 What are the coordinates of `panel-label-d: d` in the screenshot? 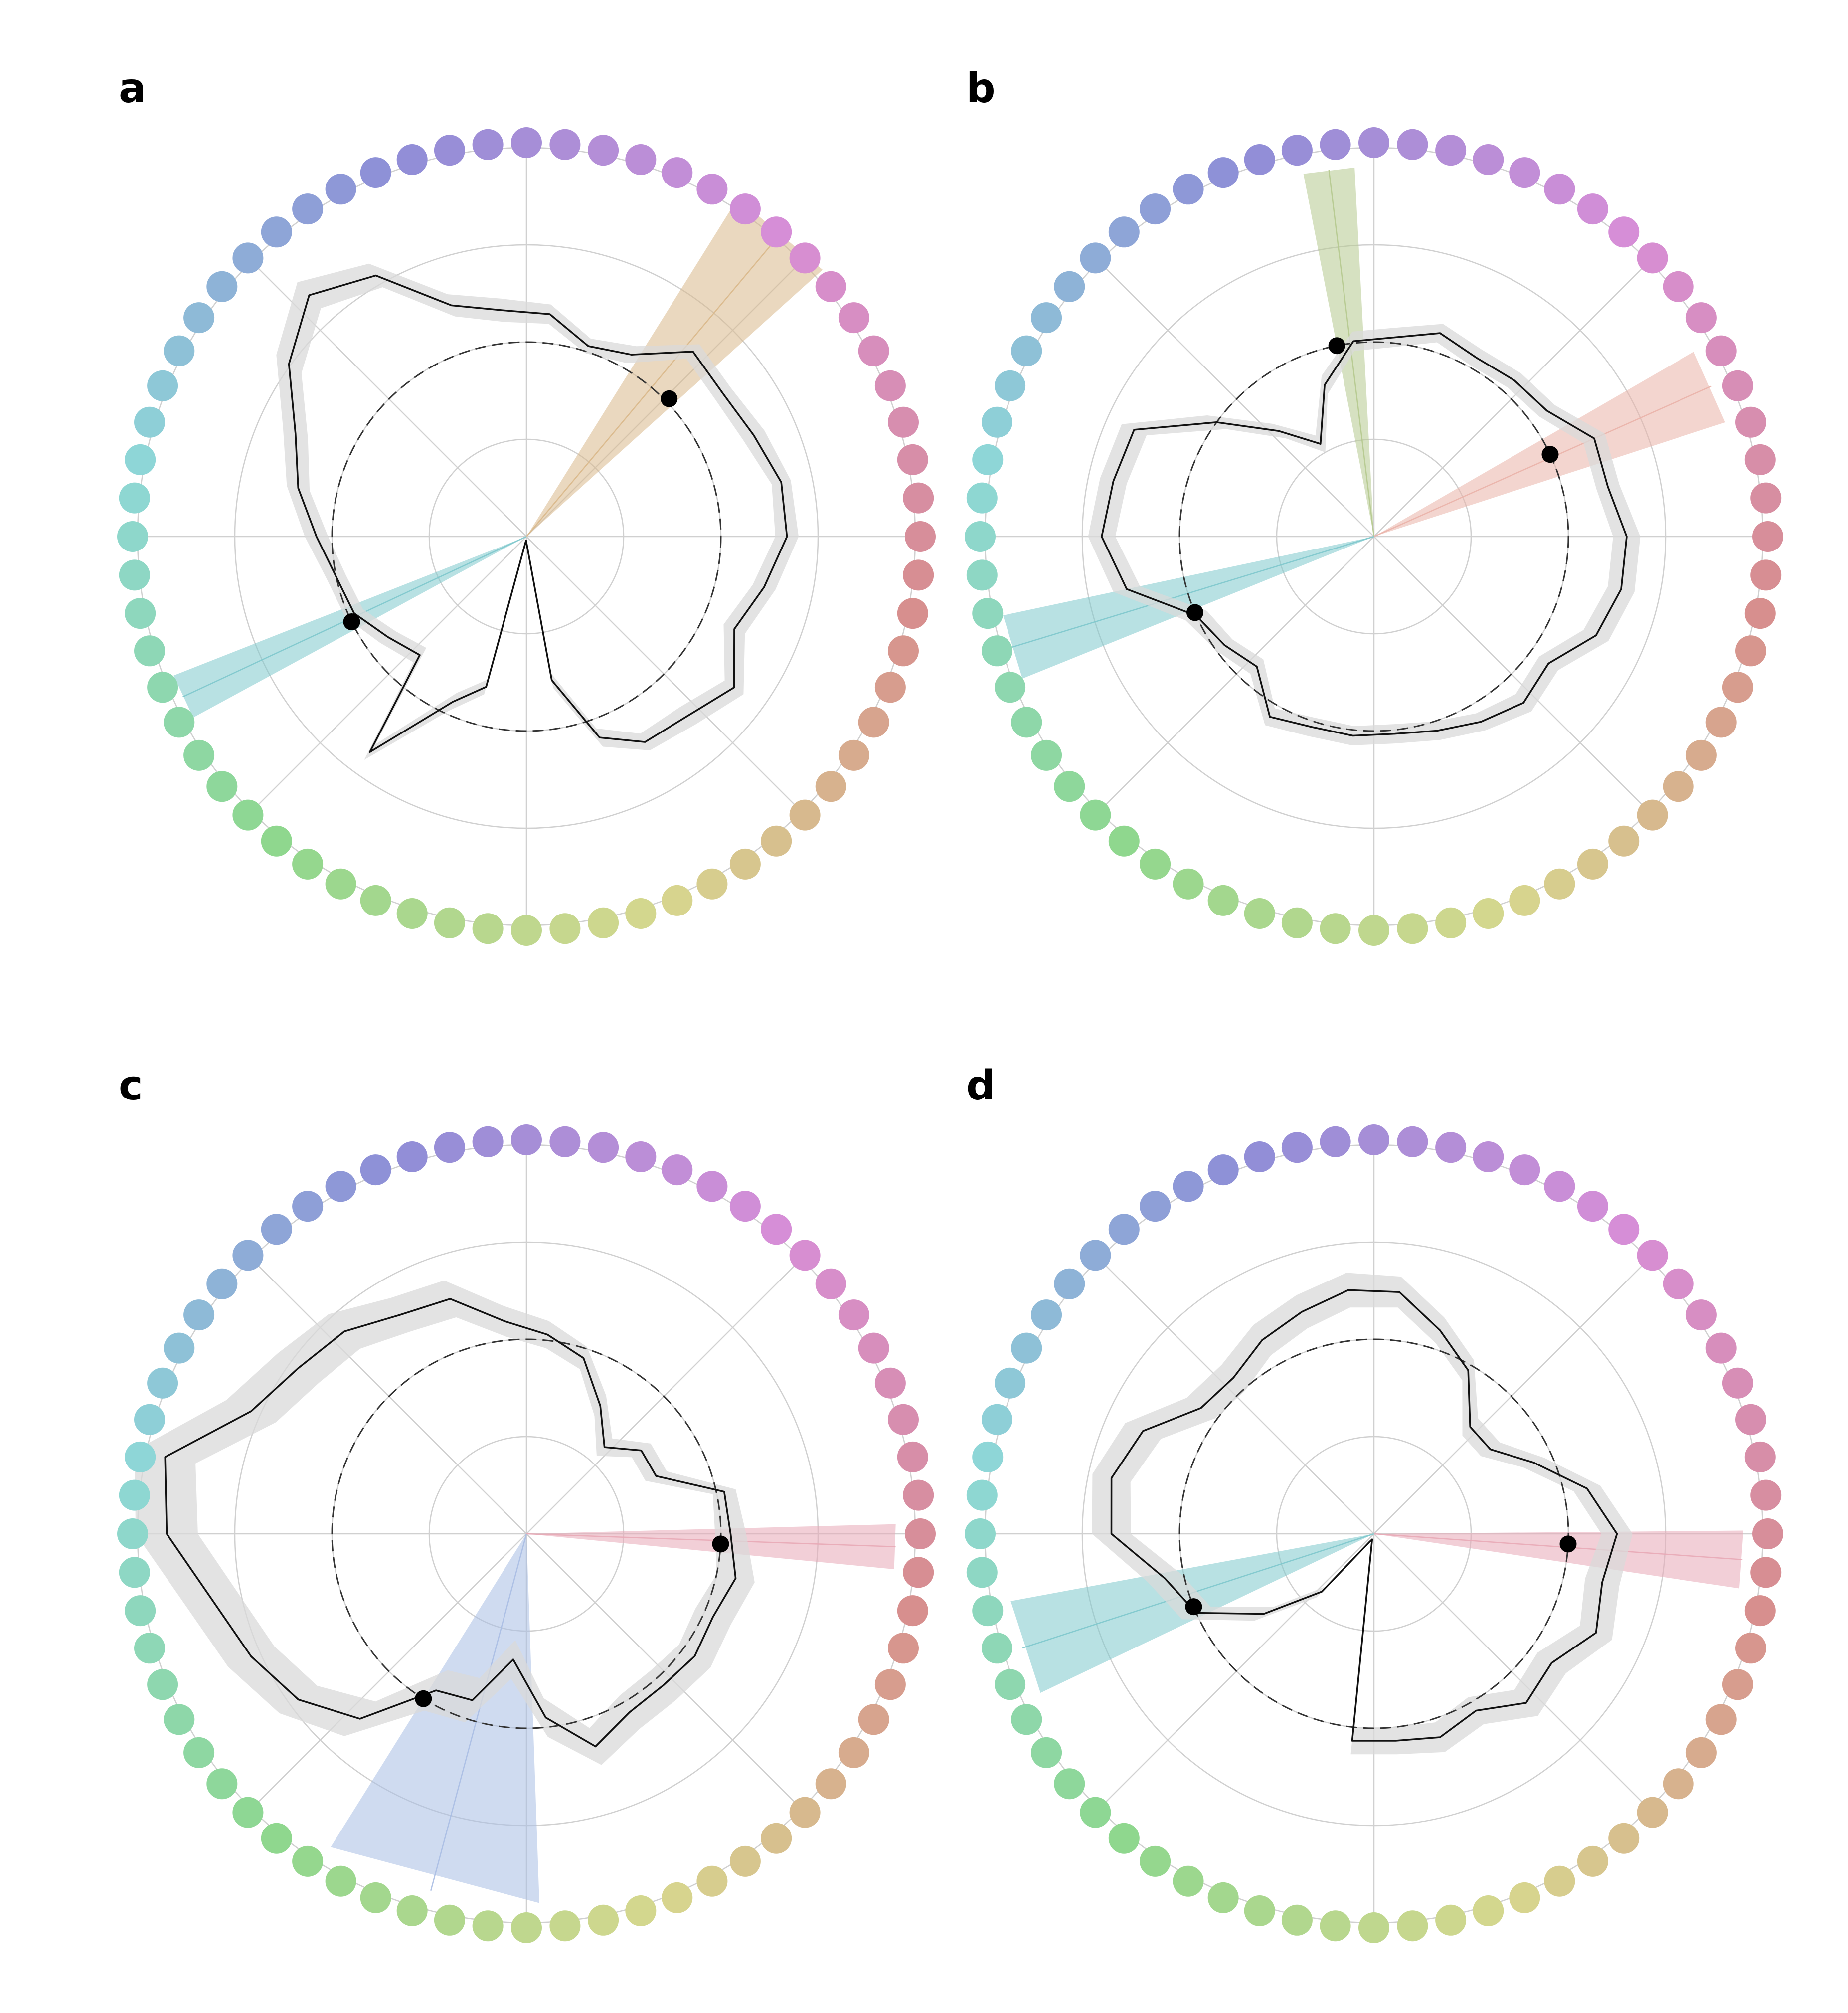 It's located at (981, 1085).